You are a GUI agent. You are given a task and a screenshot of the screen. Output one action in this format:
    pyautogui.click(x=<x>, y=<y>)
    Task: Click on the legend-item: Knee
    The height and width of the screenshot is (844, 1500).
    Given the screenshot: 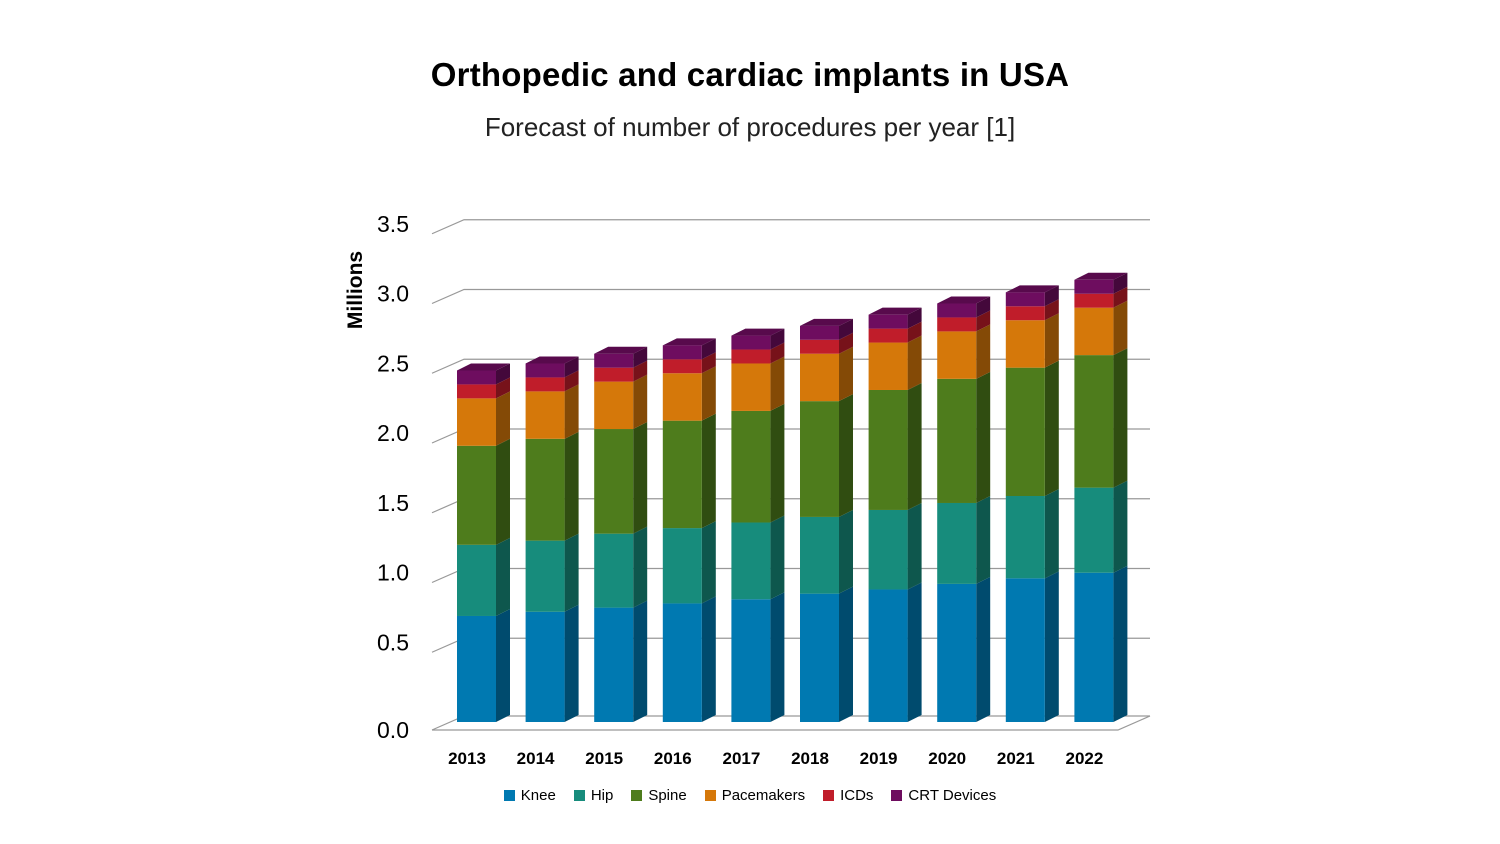 What is the action you would take?
    pyautogui.click(x=529, y=795)
    